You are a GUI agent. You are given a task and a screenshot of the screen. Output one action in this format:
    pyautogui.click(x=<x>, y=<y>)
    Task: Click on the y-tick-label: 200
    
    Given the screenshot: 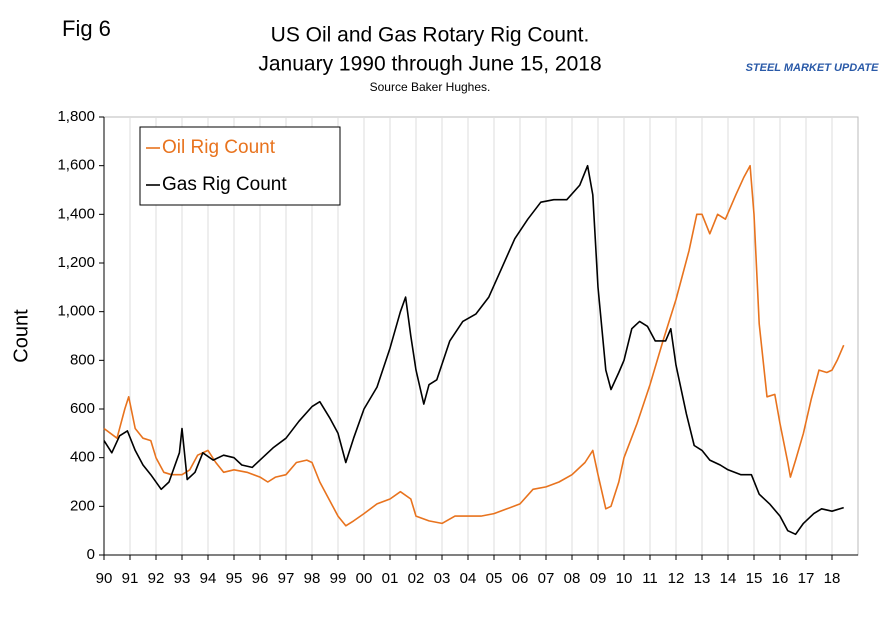 What is the action you would take?
    pyautogui.click(x=82, y=505)
    